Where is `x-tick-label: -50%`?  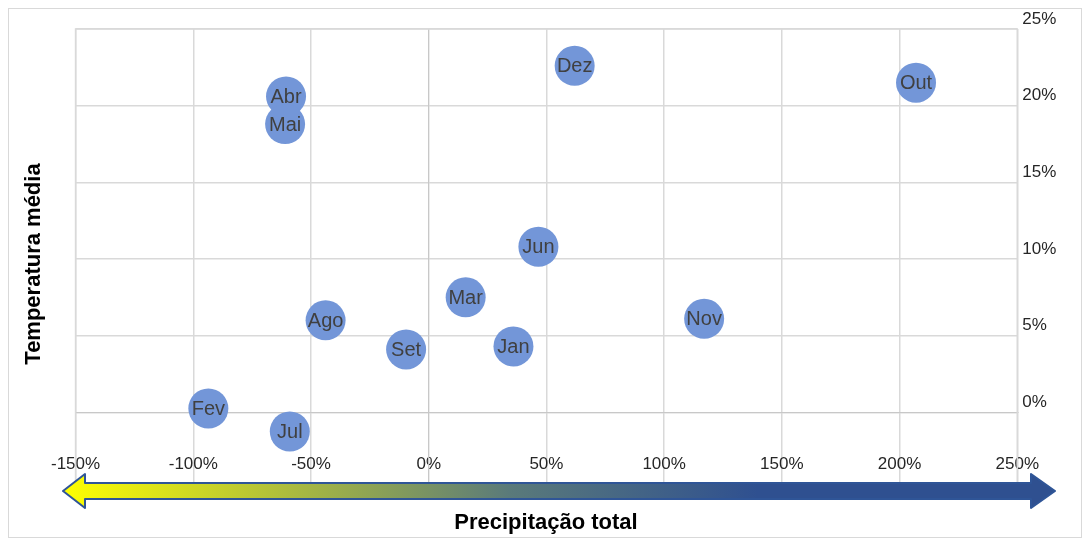 x-tick-label: -50% is located at coordinates (311, 464).